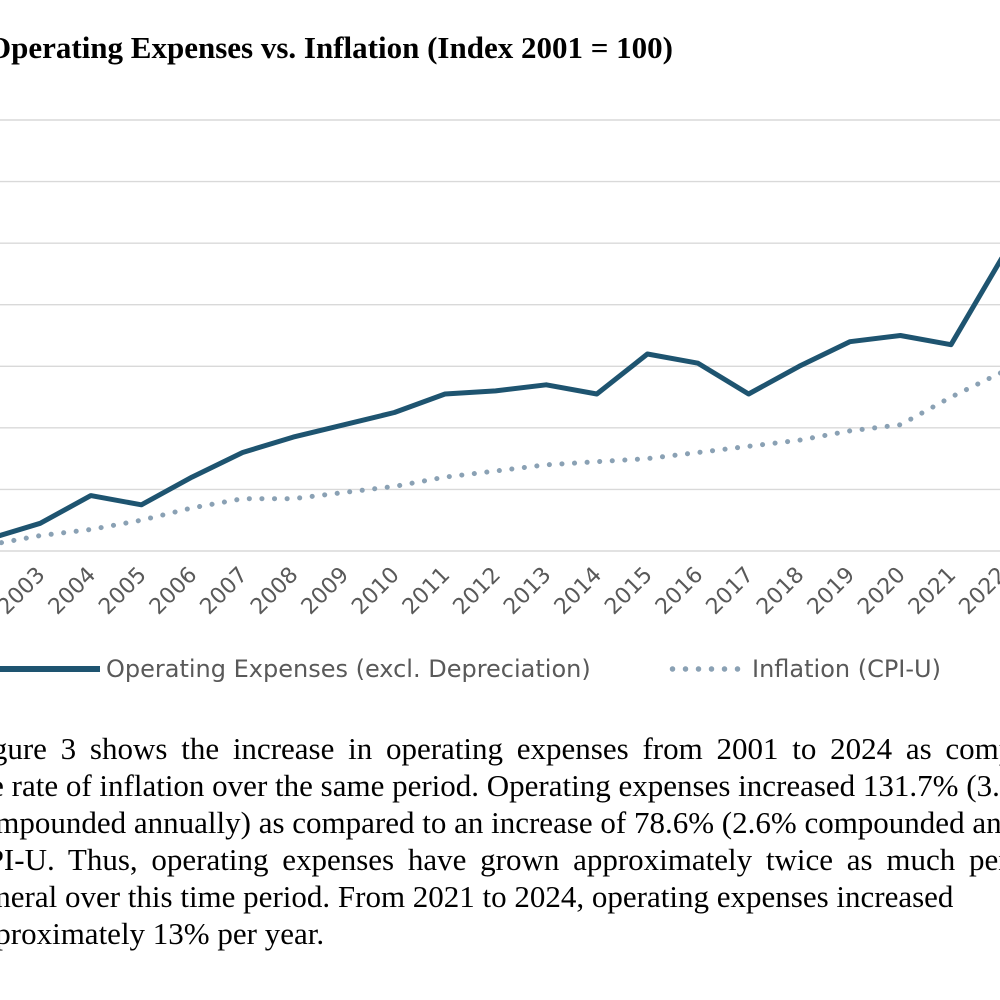 Image resolution: width=1000 pixels, height=1000 pixels. Describe the element at coordinates (628, 591) in the screenshot. I see `x-tick-label: 2015` at that location.